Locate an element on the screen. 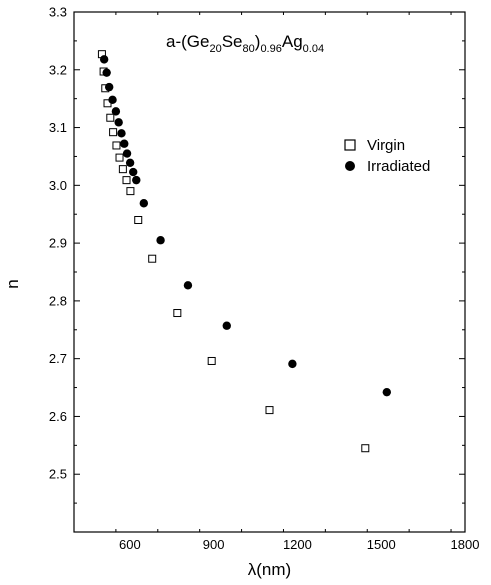 This screenshot has width=491, height=585. chart-annotation: a-(Ge20Se80)0.96Ag0.04 is located at coordinates (245, 43).